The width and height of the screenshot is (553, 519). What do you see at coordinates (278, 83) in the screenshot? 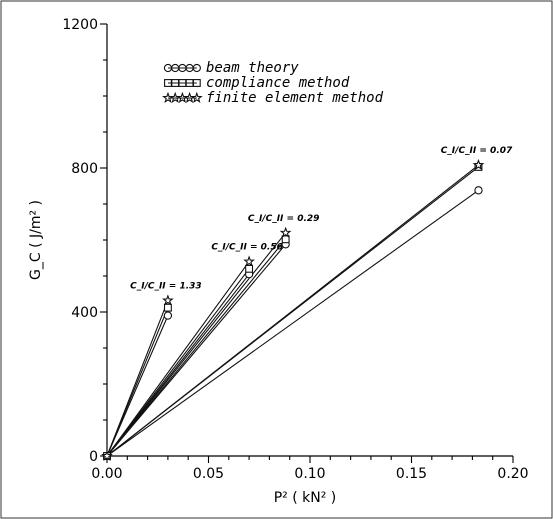
I see `legend-label: compliance method` at bounding box center [278, 83].